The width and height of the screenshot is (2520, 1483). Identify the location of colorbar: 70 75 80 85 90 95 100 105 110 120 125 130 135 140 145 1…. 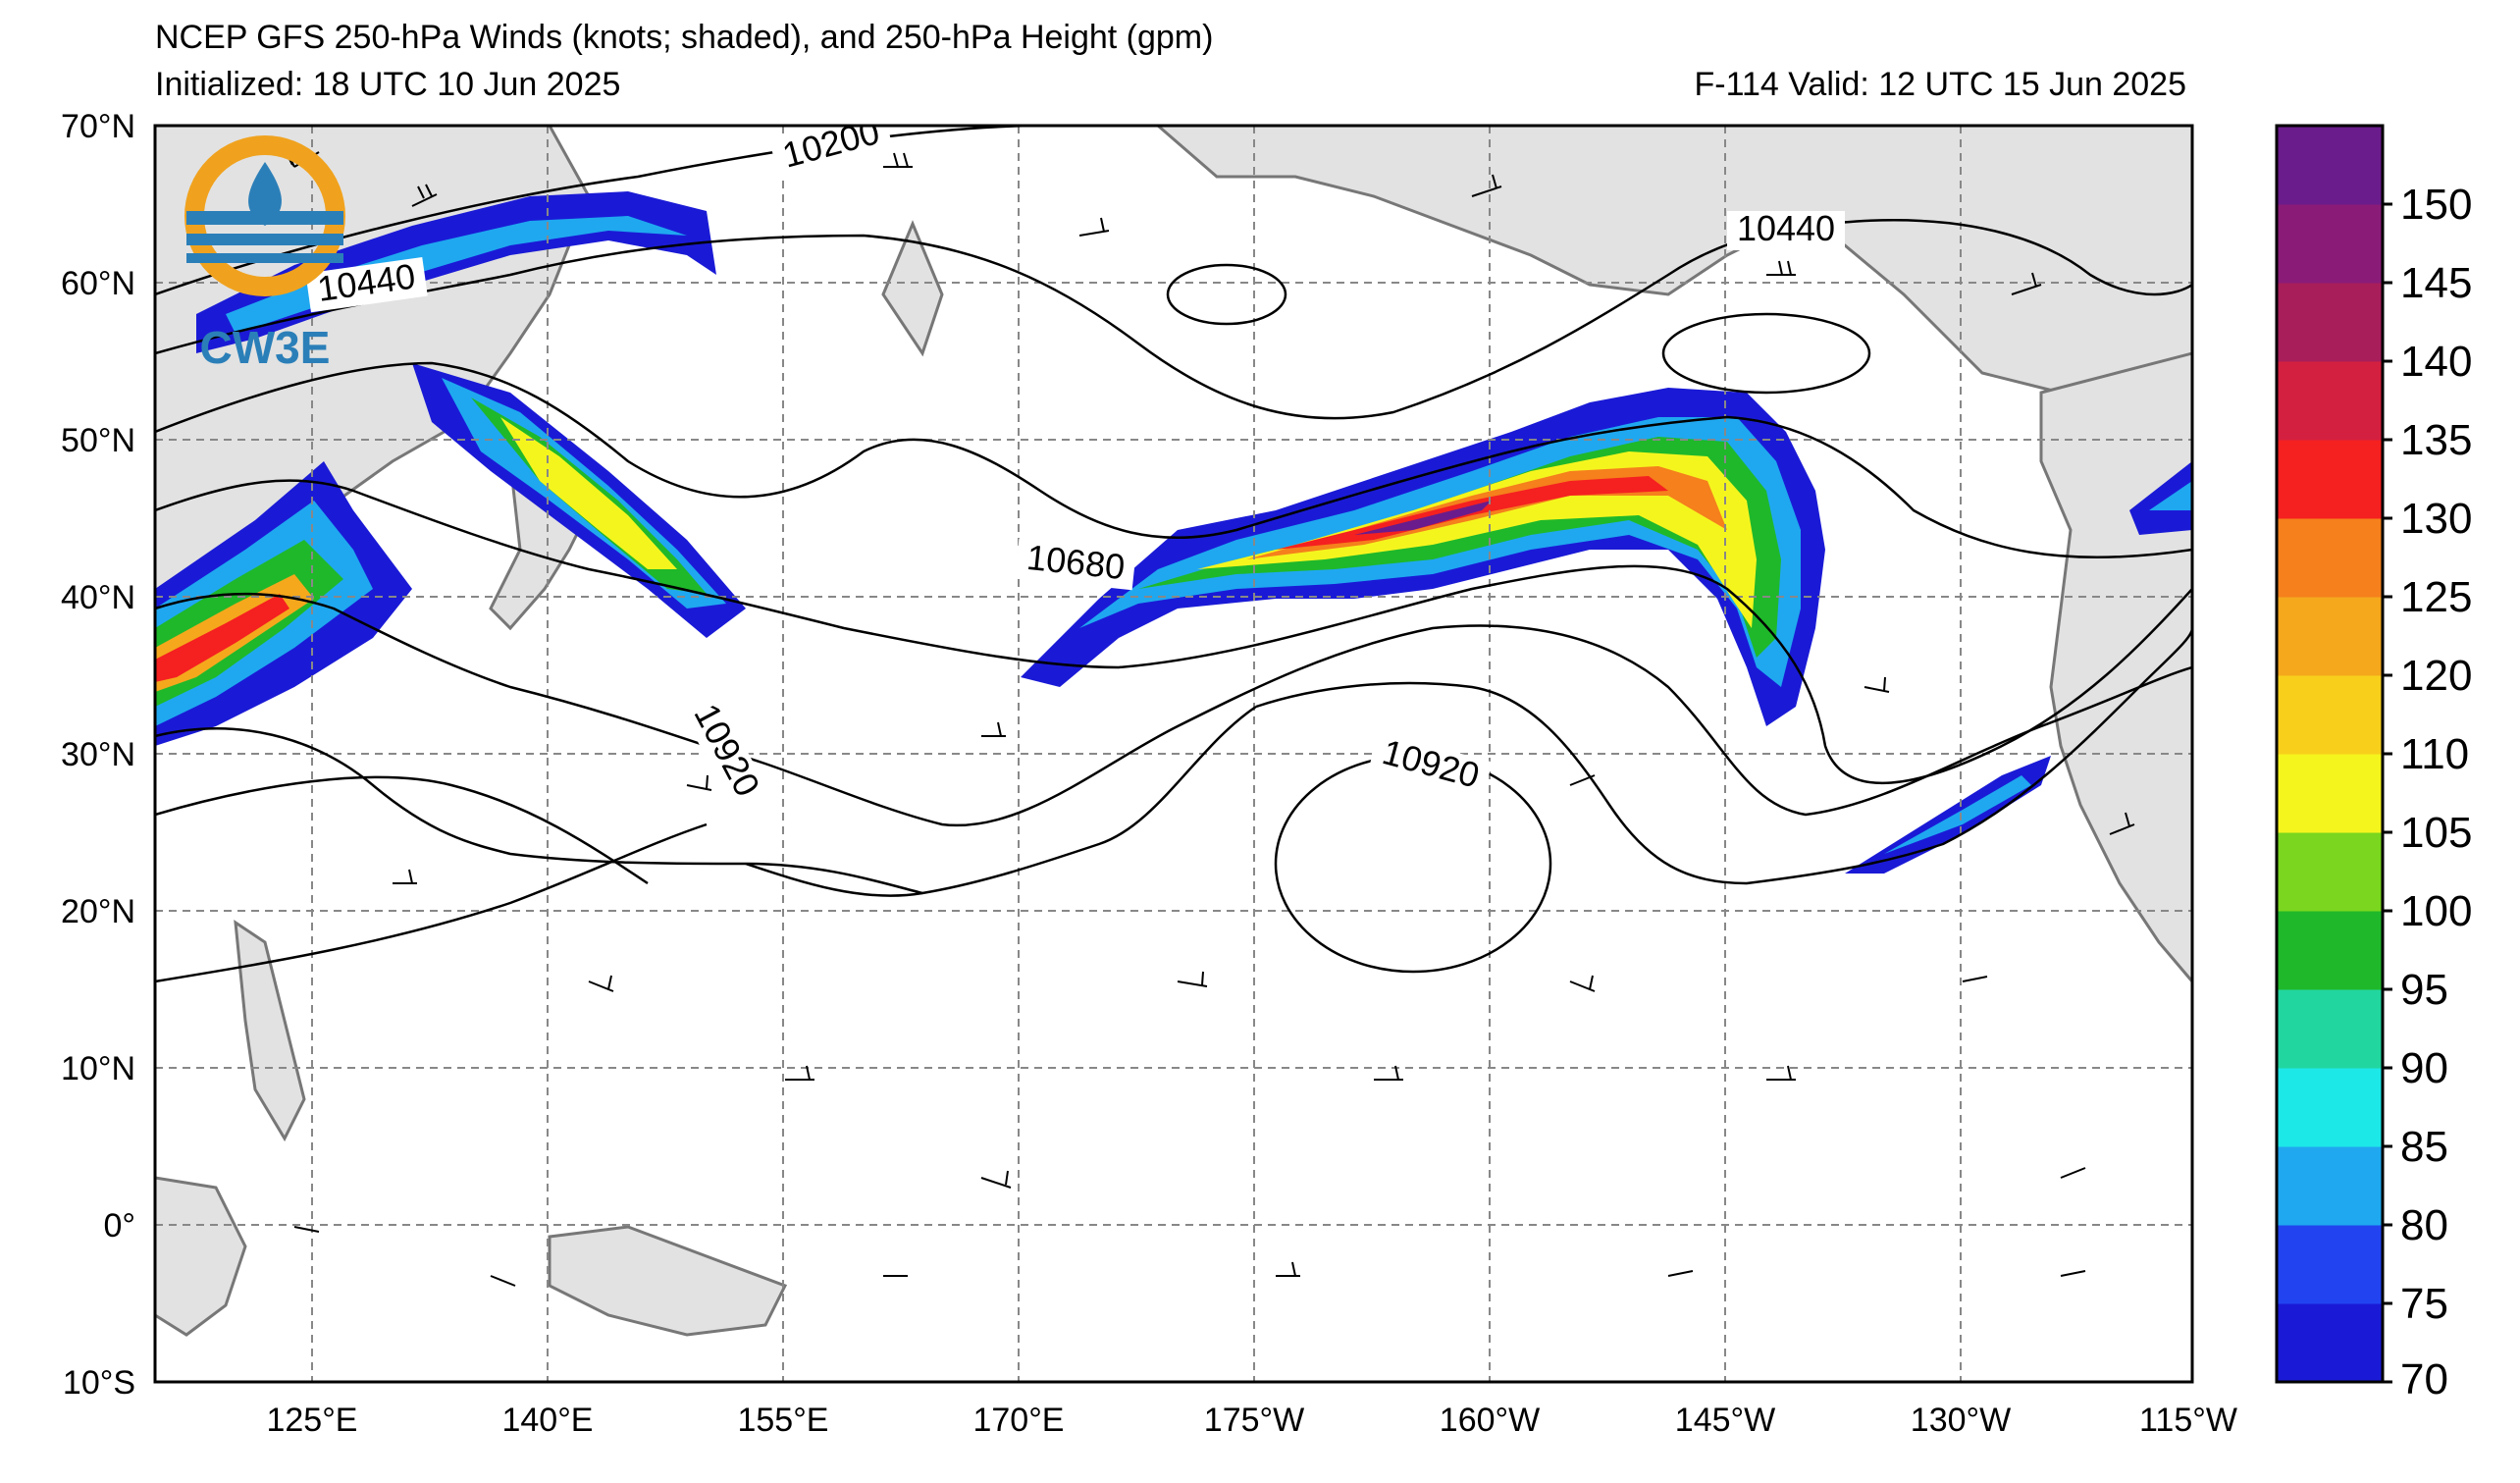
(2373, 764).